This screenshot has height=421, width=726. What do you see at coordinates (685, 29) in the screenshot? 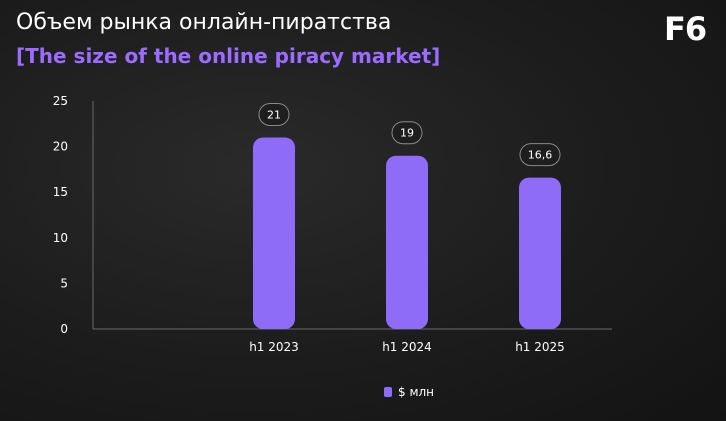
I see `f6-logo: F6` at bounding box center [685, 29].